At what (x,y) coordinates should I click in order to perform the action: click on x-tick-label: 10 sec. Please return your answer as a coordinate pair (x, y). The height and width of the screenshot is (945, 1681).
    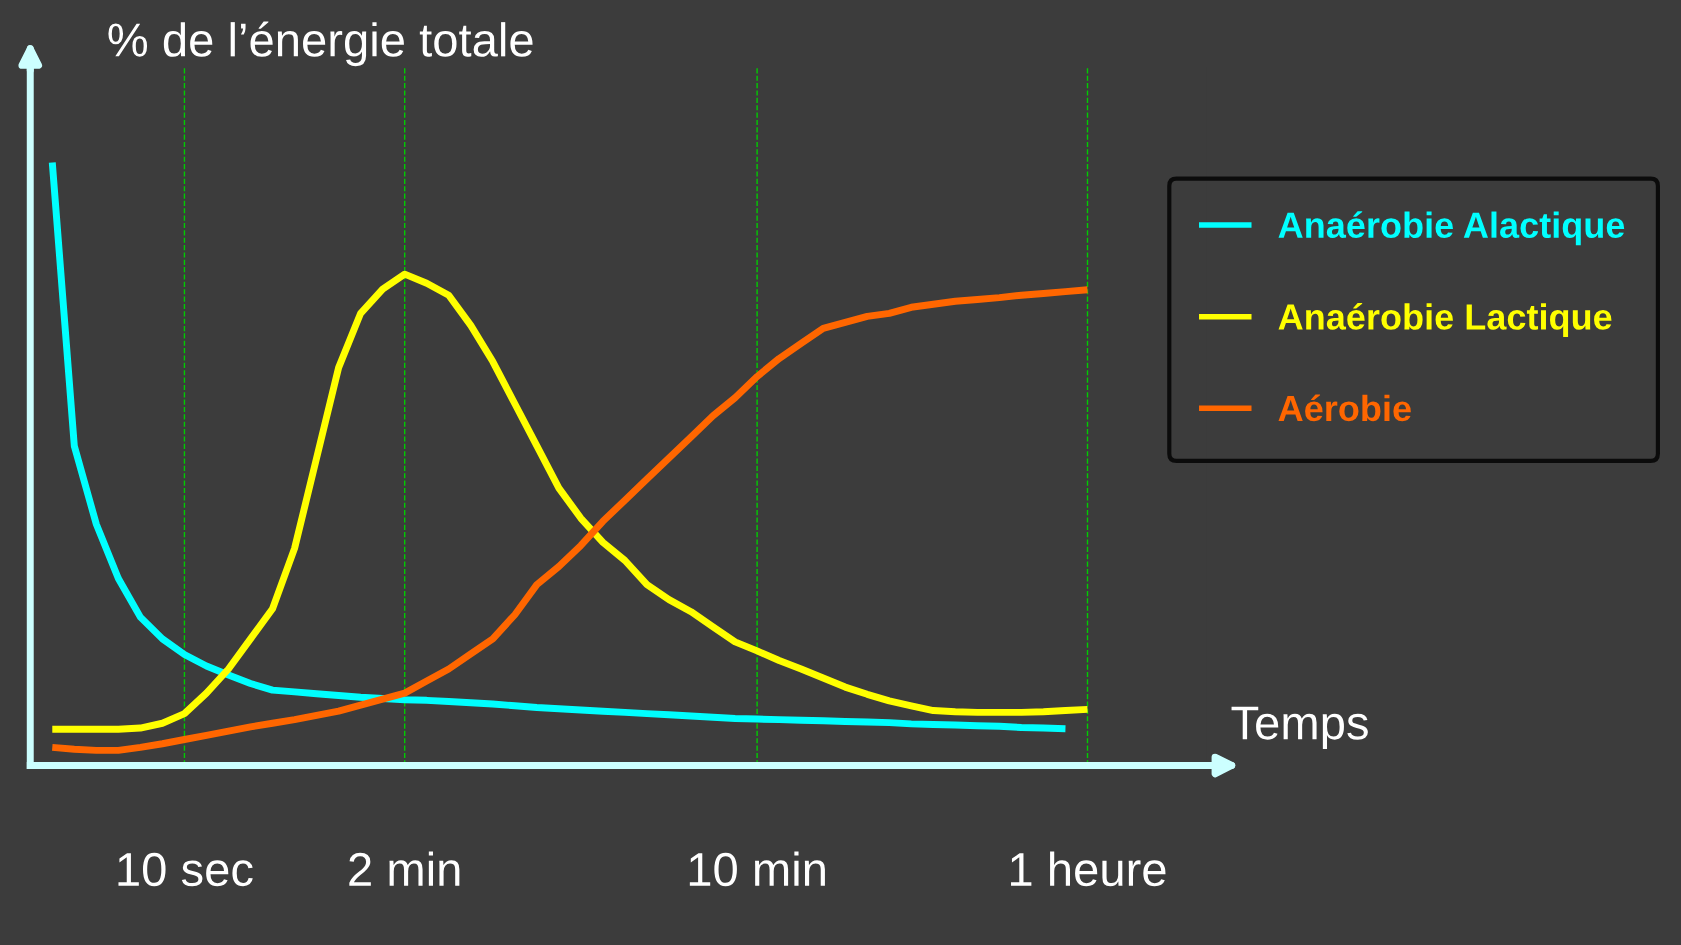
    Looking at the image, I should click on (185, 869).